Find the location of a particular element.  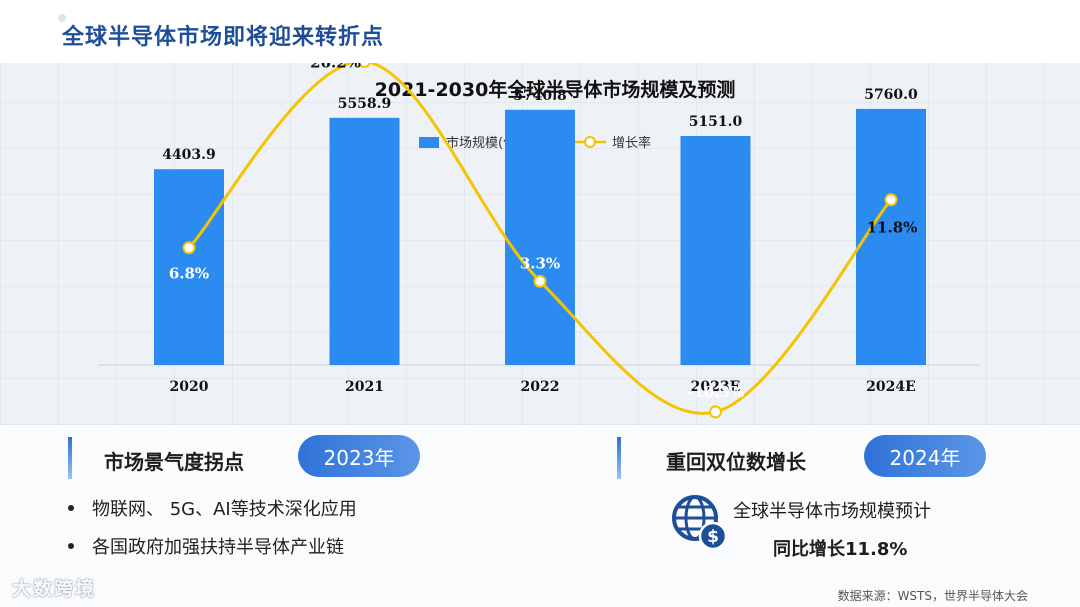

list-item: 物联网、 5G、AI等技术深化应用 is located at coordinates (212, 508).